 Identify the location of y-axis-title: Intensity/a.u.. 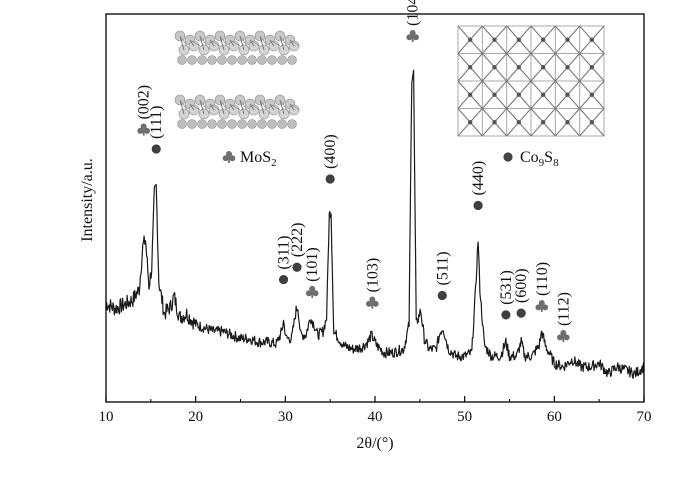
(87, 200).